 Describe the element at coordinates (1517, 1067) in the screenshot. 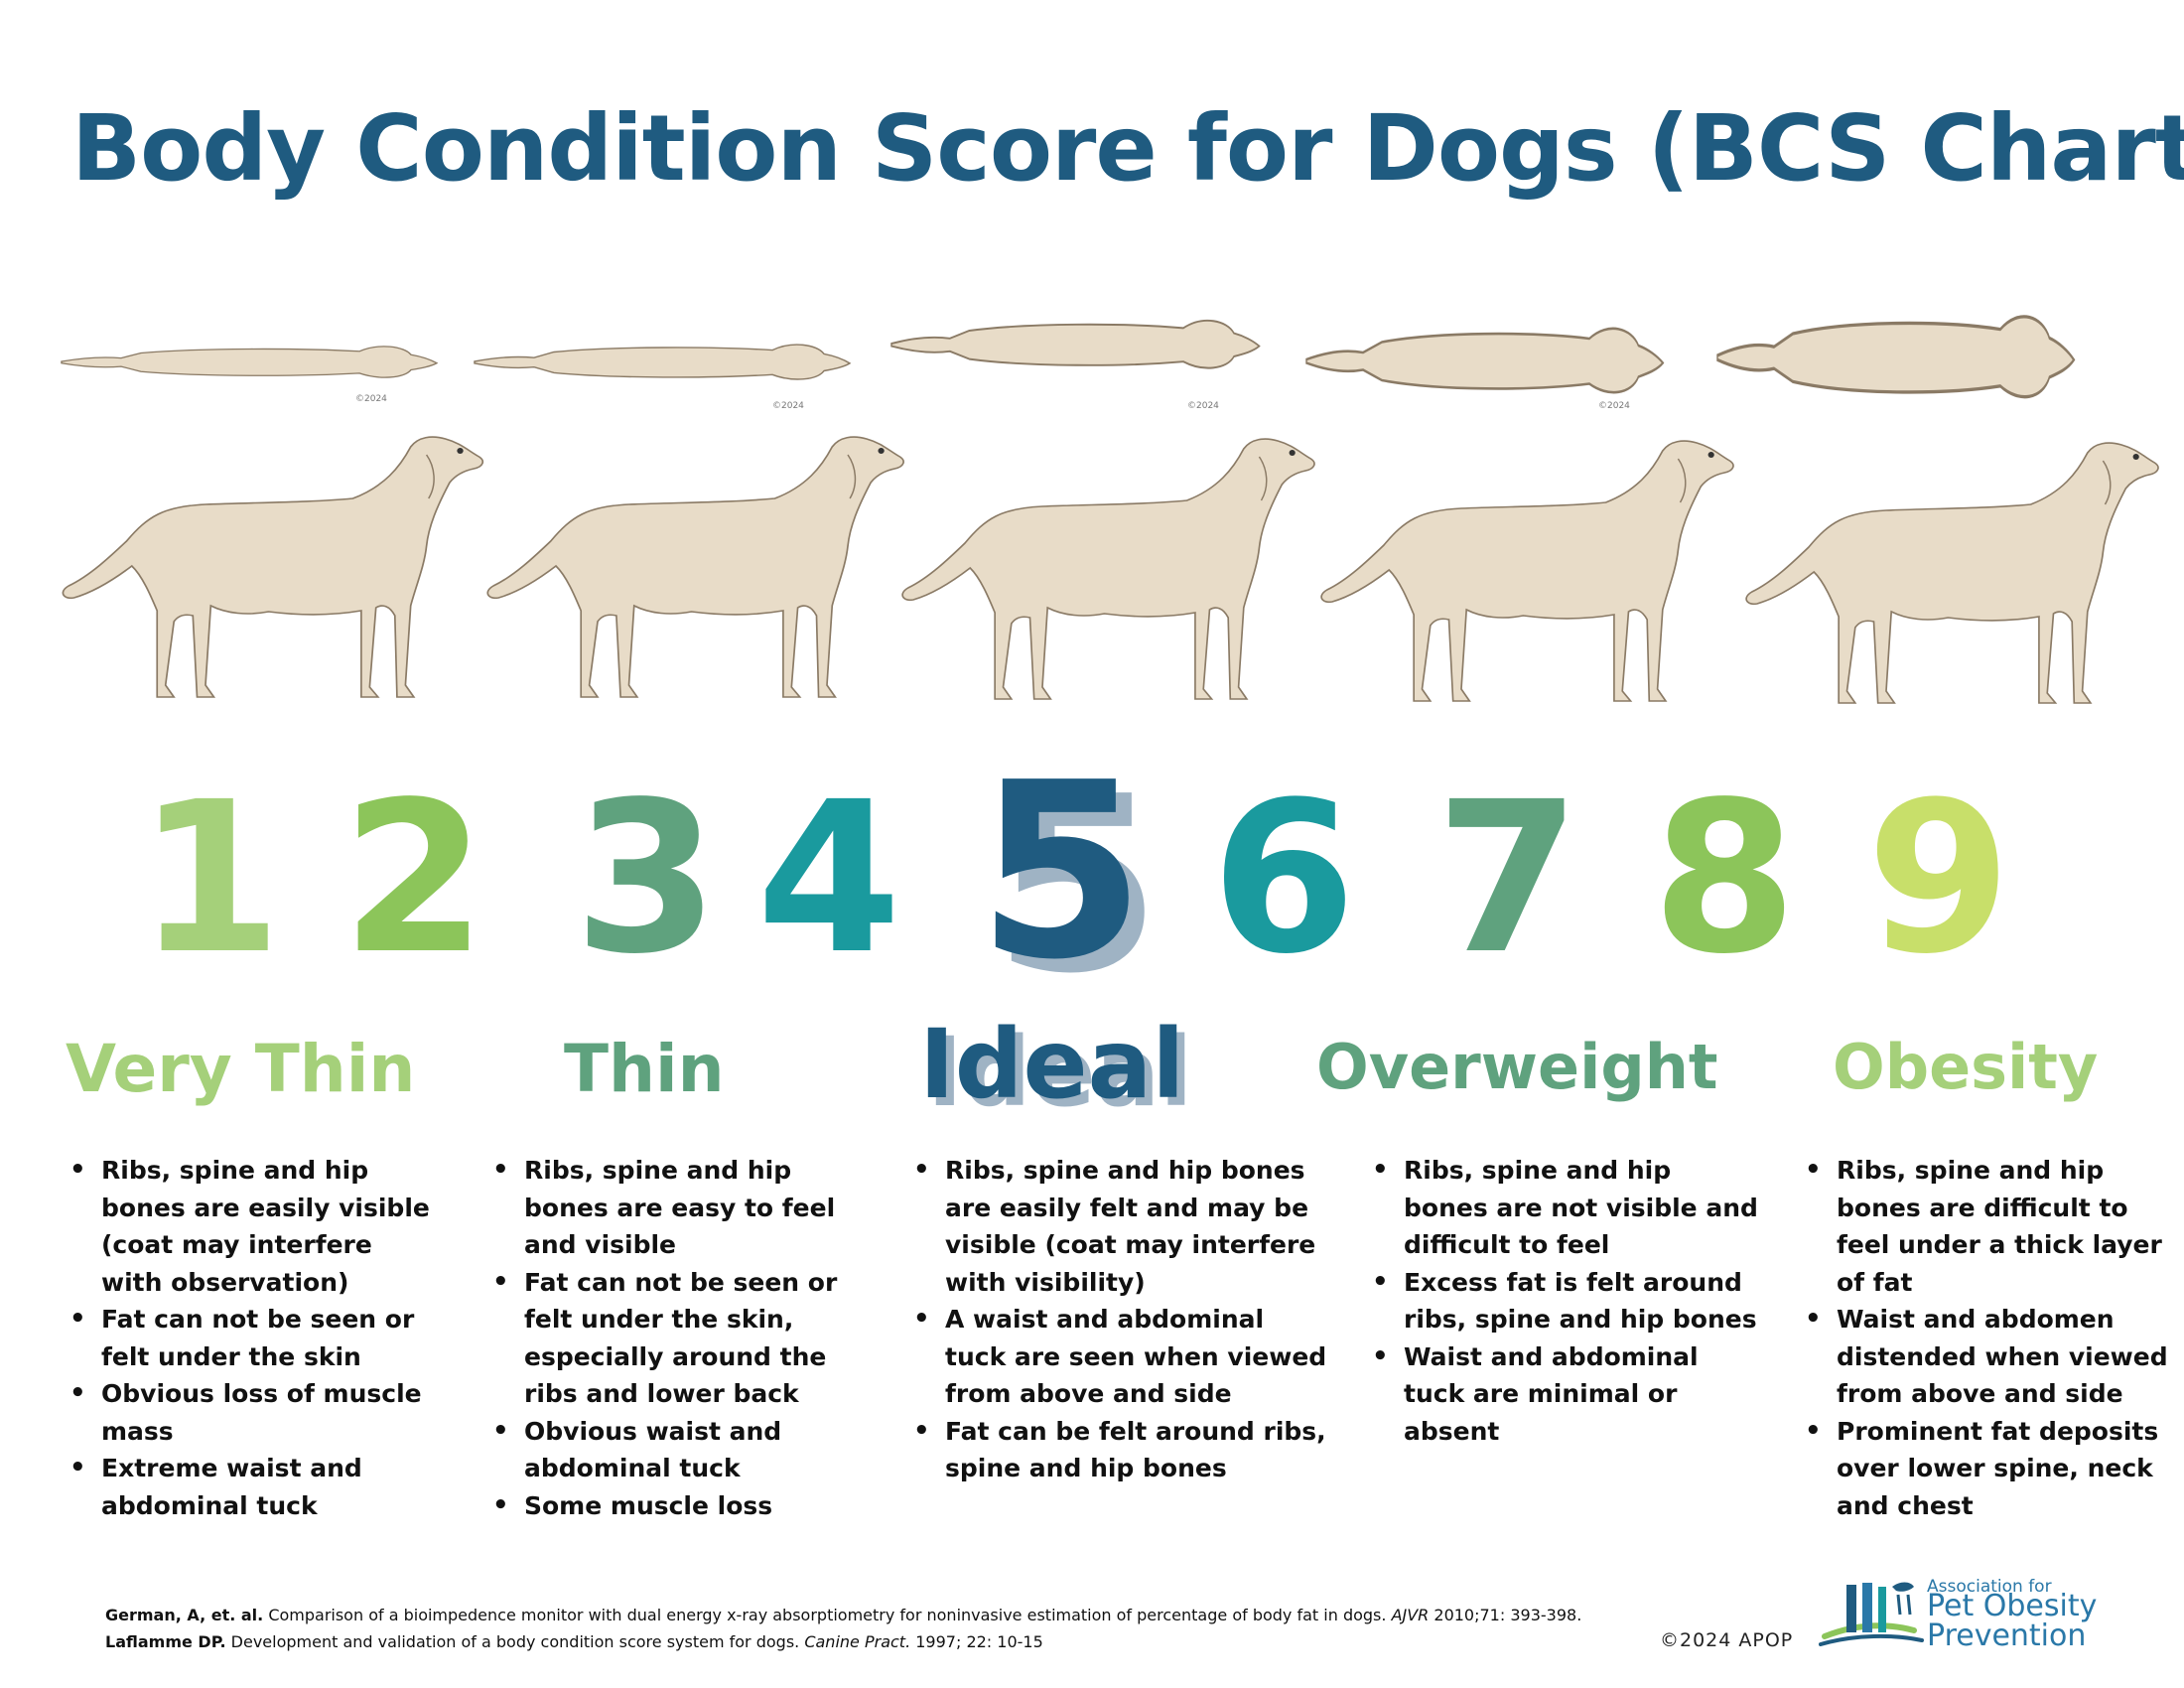

I see `category-overweight: Overweight` at that location.